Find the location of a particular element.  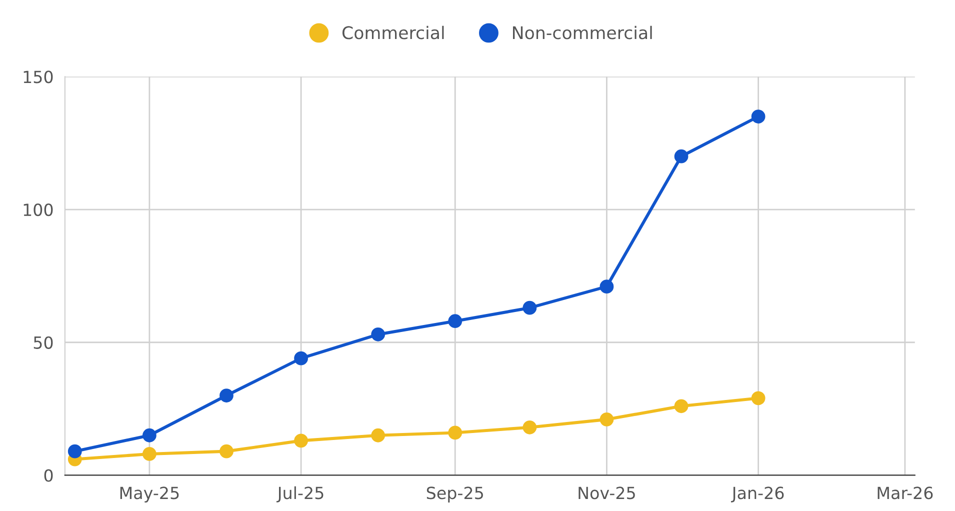

x-tick-label: May-25 is located at coordinates (149, 494).